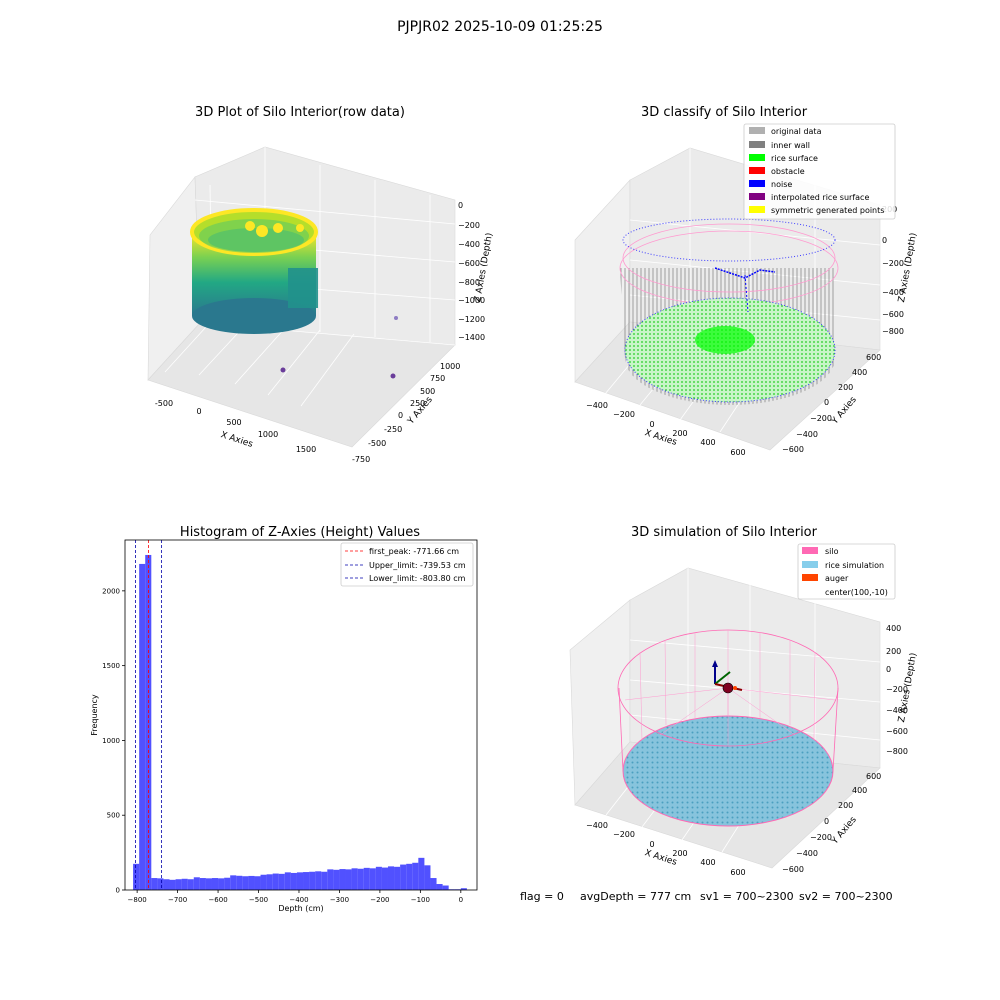 The image size is (1000, 1000). What do you see at coordinates (781, 184) in the screenshot?
I see `svg-text: noise` at bounding box center [781, 184].